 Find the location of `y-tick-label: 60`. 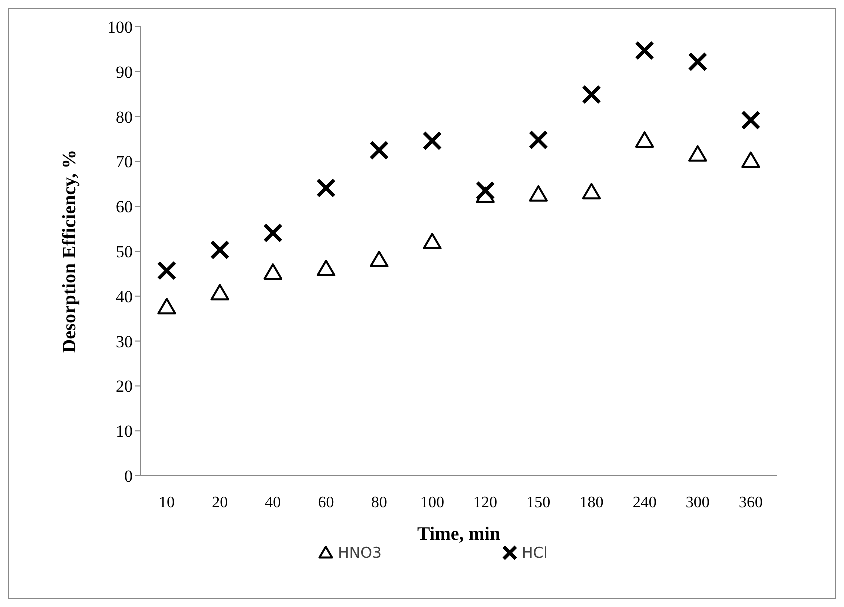

y-tick-label: 60 is located at coordinates (124, 207).